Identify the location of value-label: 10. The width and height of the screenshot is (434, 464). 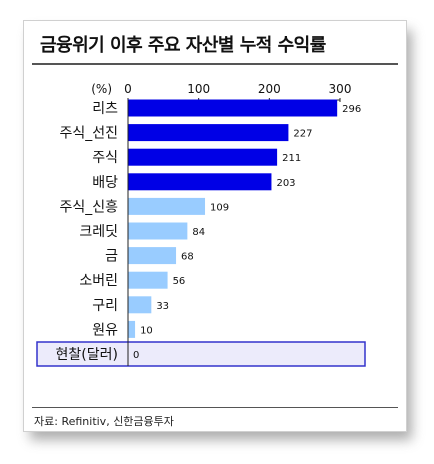
(146, 330).